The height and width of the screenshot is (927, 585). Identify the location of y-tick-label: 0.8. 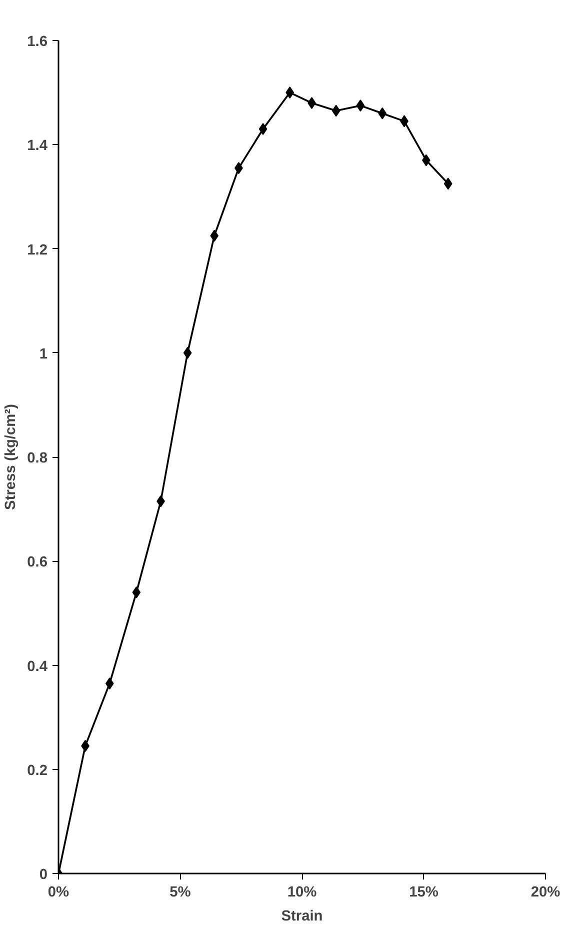
(37, 458).